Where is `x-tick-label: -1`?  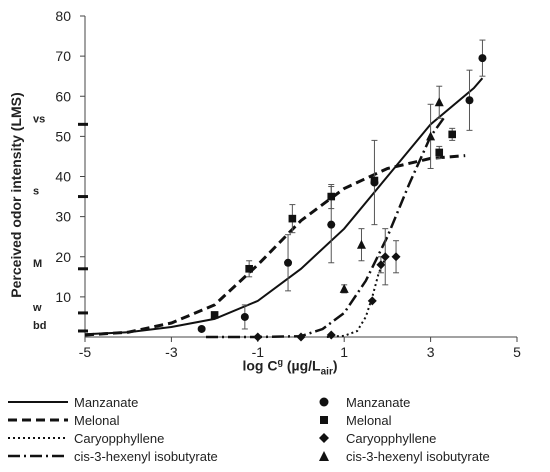
x-tick-label: -1 is located at coordinates (258, 352).